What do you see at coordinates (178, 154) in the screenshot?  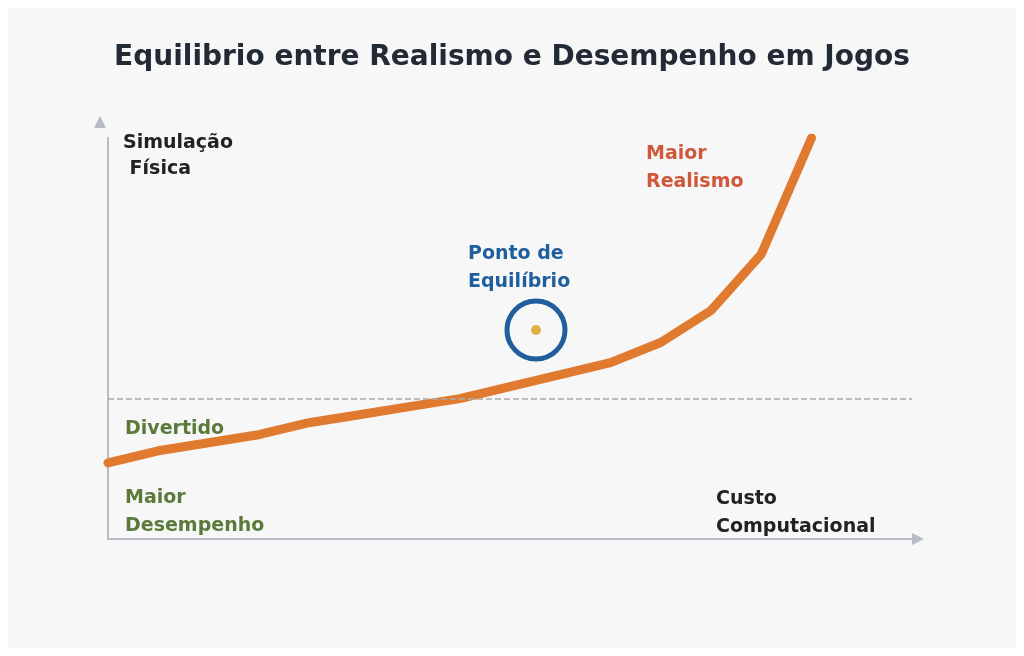 I see `y-axis-title: Simulação Física` at bounding box center [178, 154].